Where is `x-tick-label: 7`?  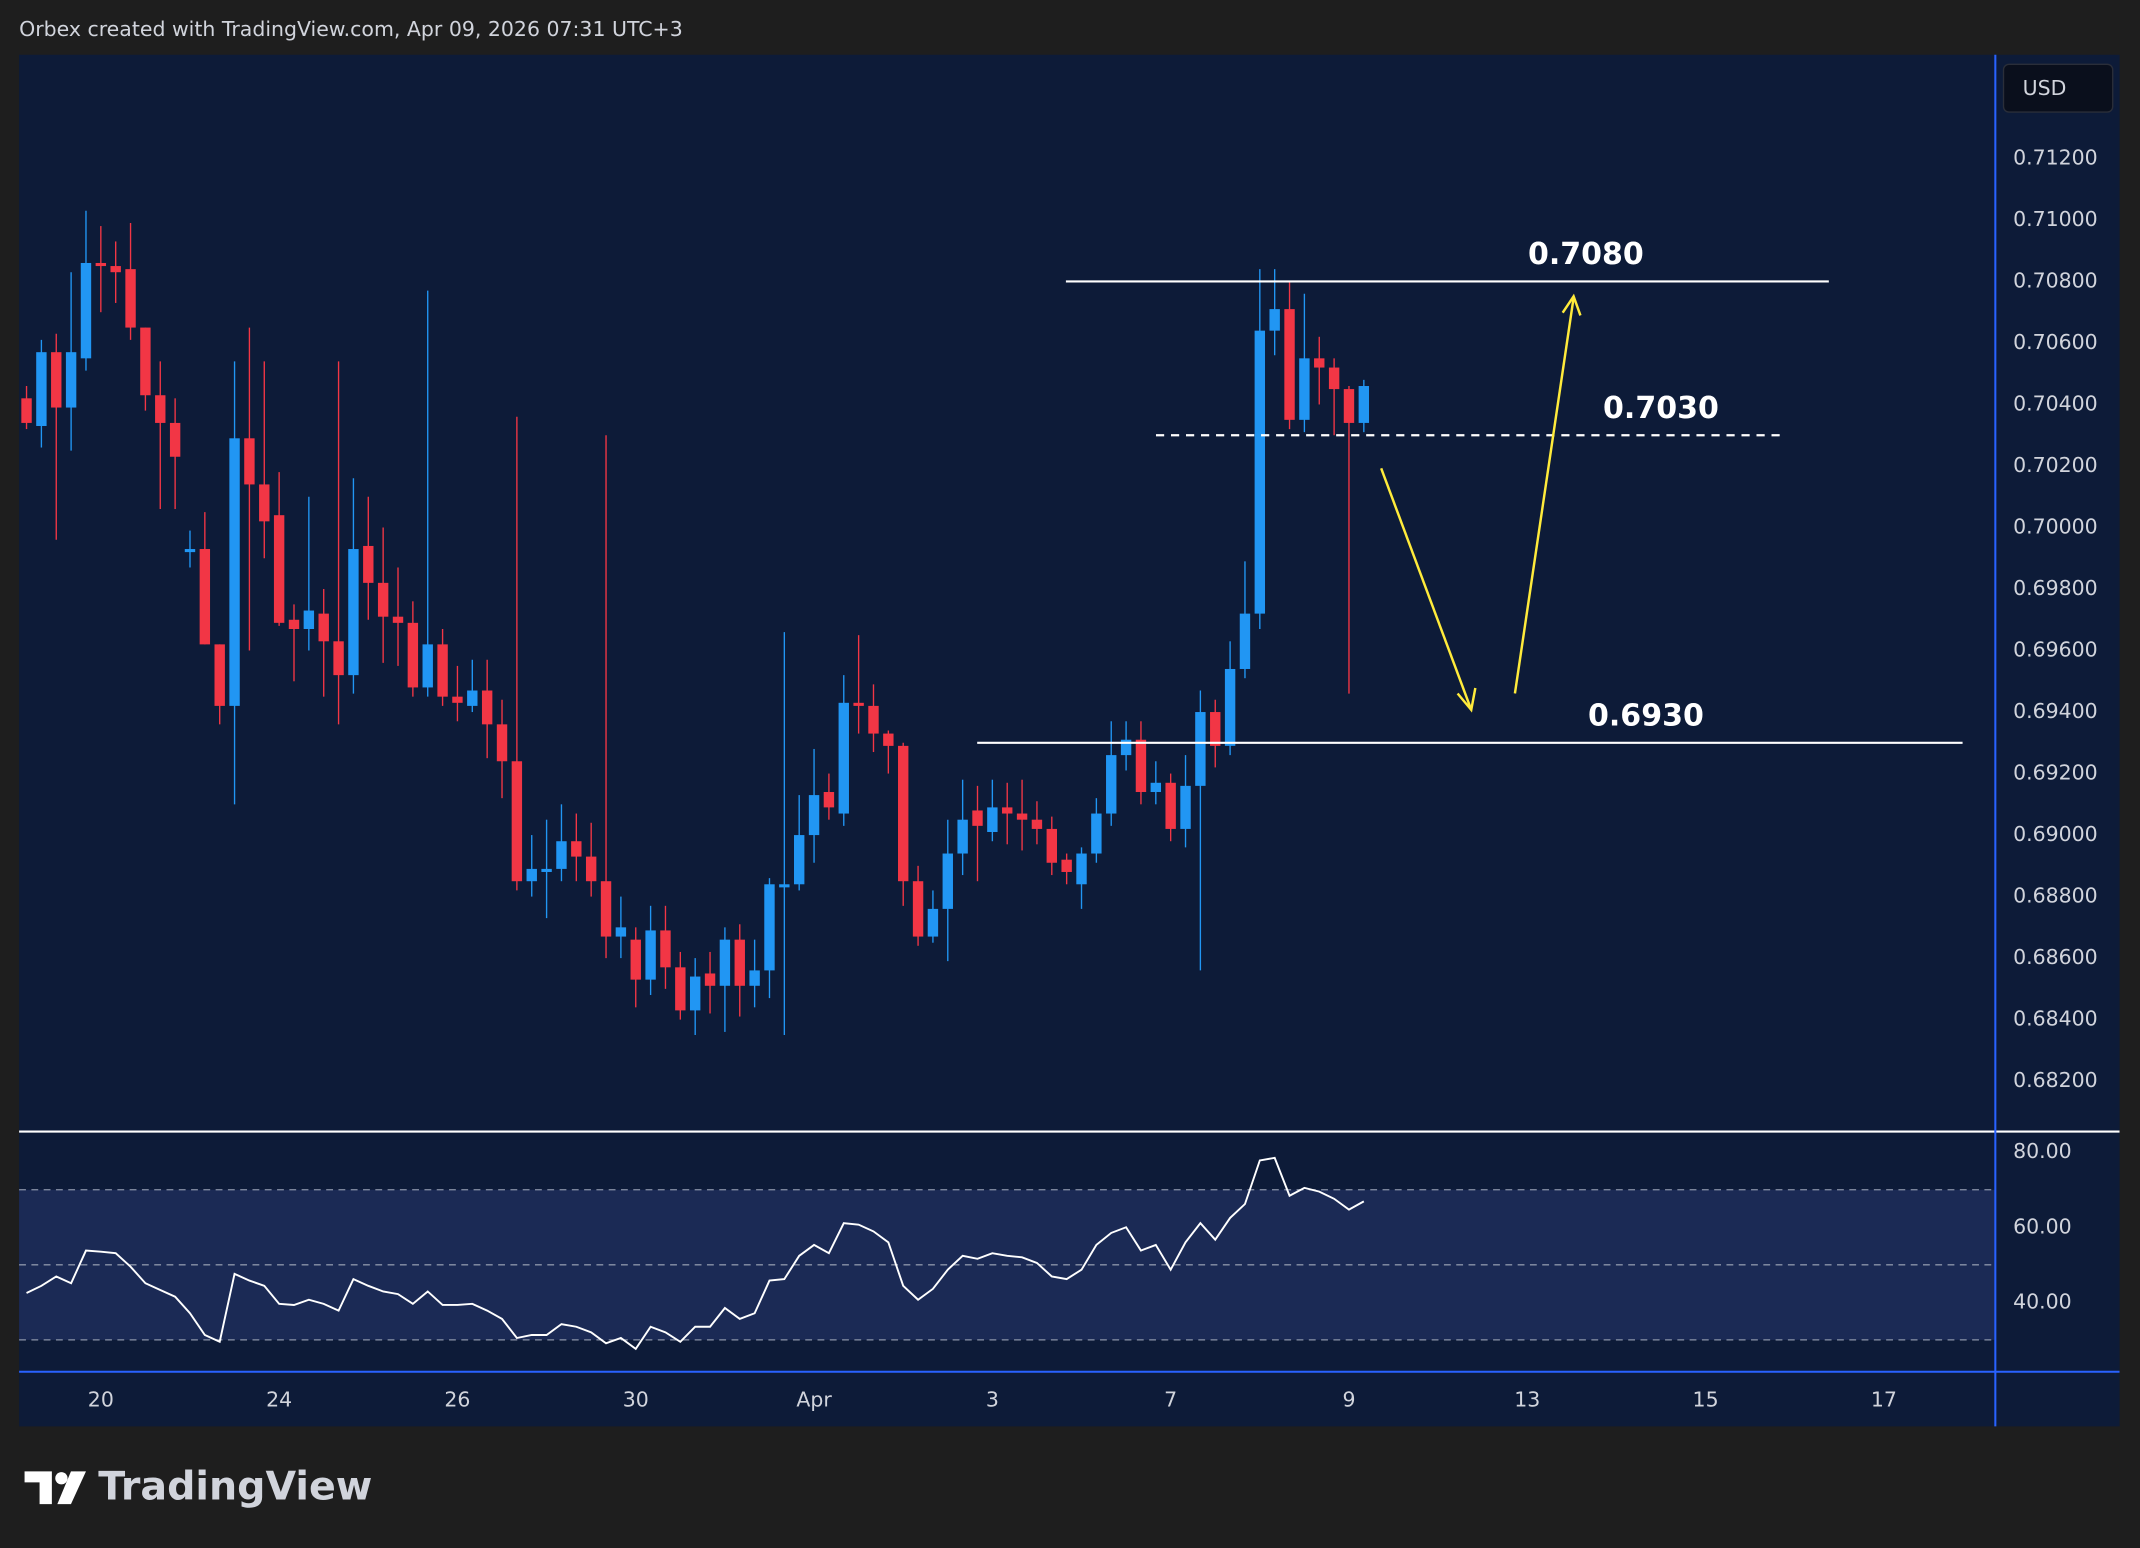
x-tick-label: 7 is located at coordinates (1170, 1399).